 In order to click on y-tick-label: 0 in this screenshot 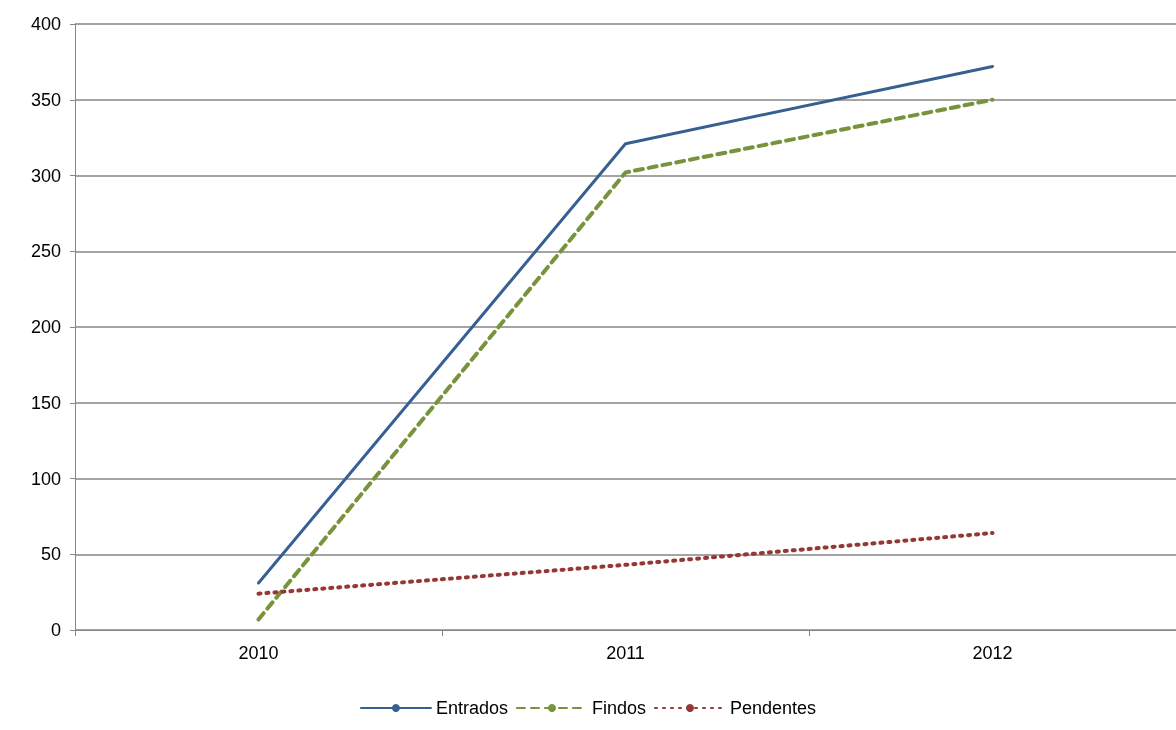, I will do `click(55, 630)`.